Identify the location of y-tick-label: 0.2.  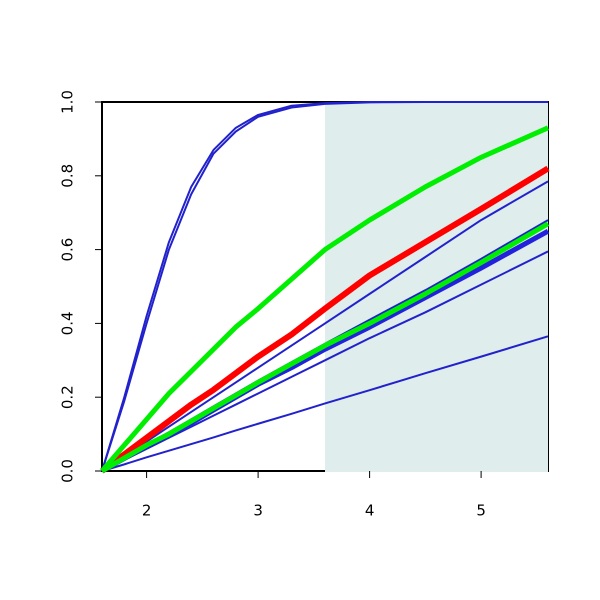
(68, 397).